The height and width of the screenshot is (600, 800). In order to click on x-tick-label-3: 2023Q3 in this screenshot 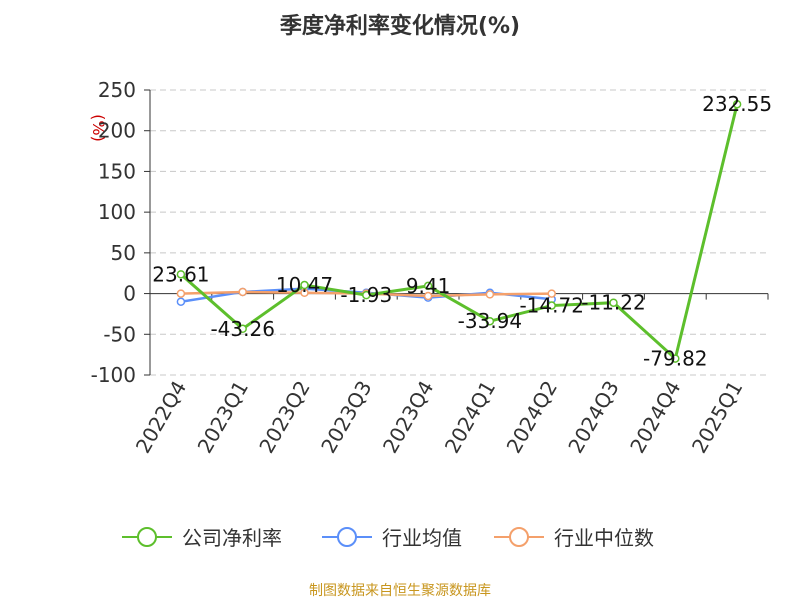, I will do `click(346, 417)`.